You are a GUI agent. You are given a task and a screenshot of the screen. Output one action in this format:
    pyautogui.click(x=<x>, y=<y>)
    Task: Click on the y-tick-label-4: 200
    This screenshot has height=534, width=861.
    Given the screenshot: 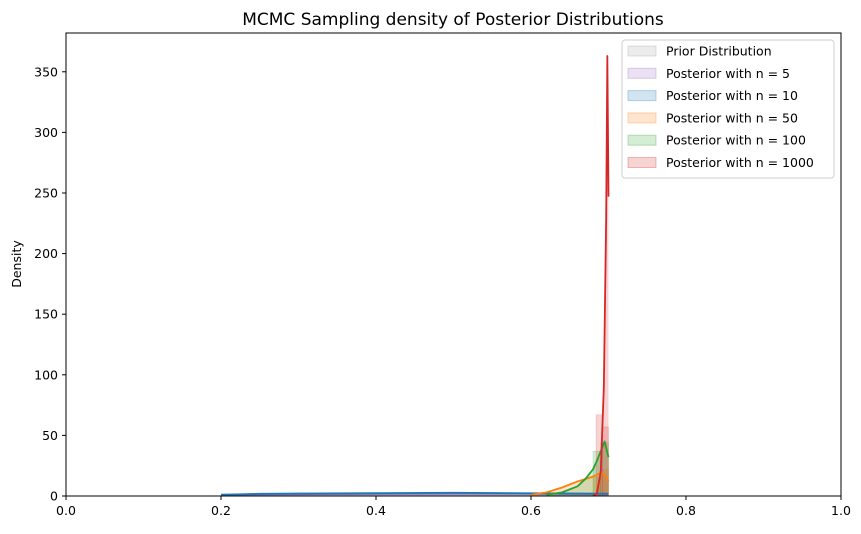 What is the action you would take?
    pyautogui.click(x=46, y=253)
    